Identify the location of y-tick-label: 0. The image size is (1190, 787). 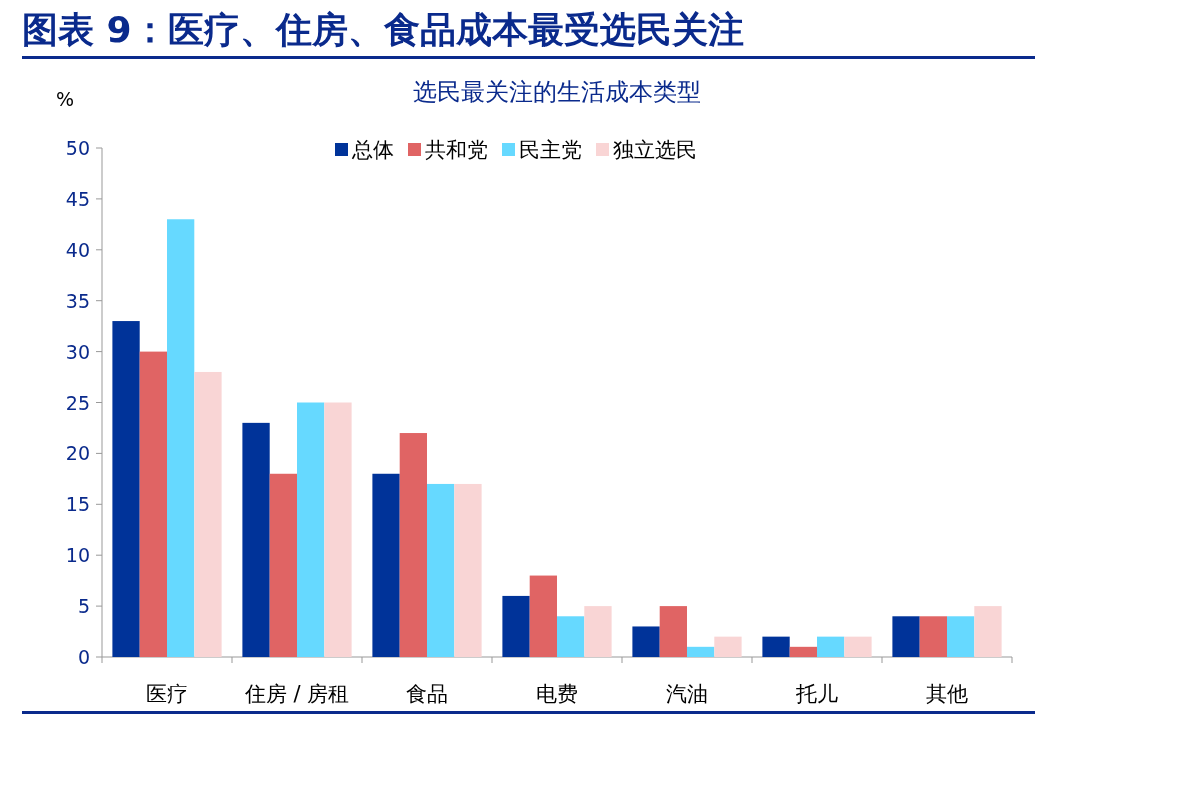
(83, 657).